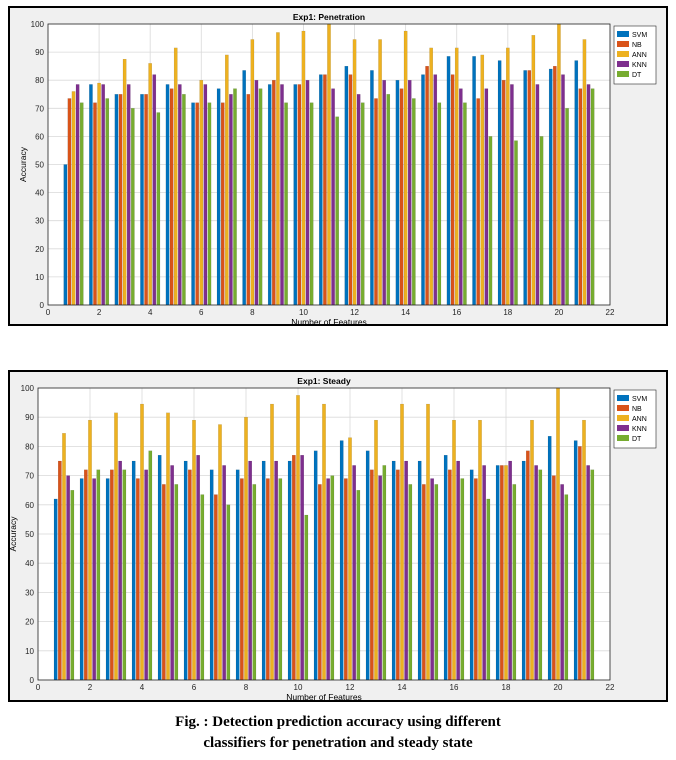 The height and width of the screenshot is (760, 676). What do you see at coordinates (29, 505) in the screenshot?
I see `steady-ytick-label: 60` at bounding box center [29, 505].